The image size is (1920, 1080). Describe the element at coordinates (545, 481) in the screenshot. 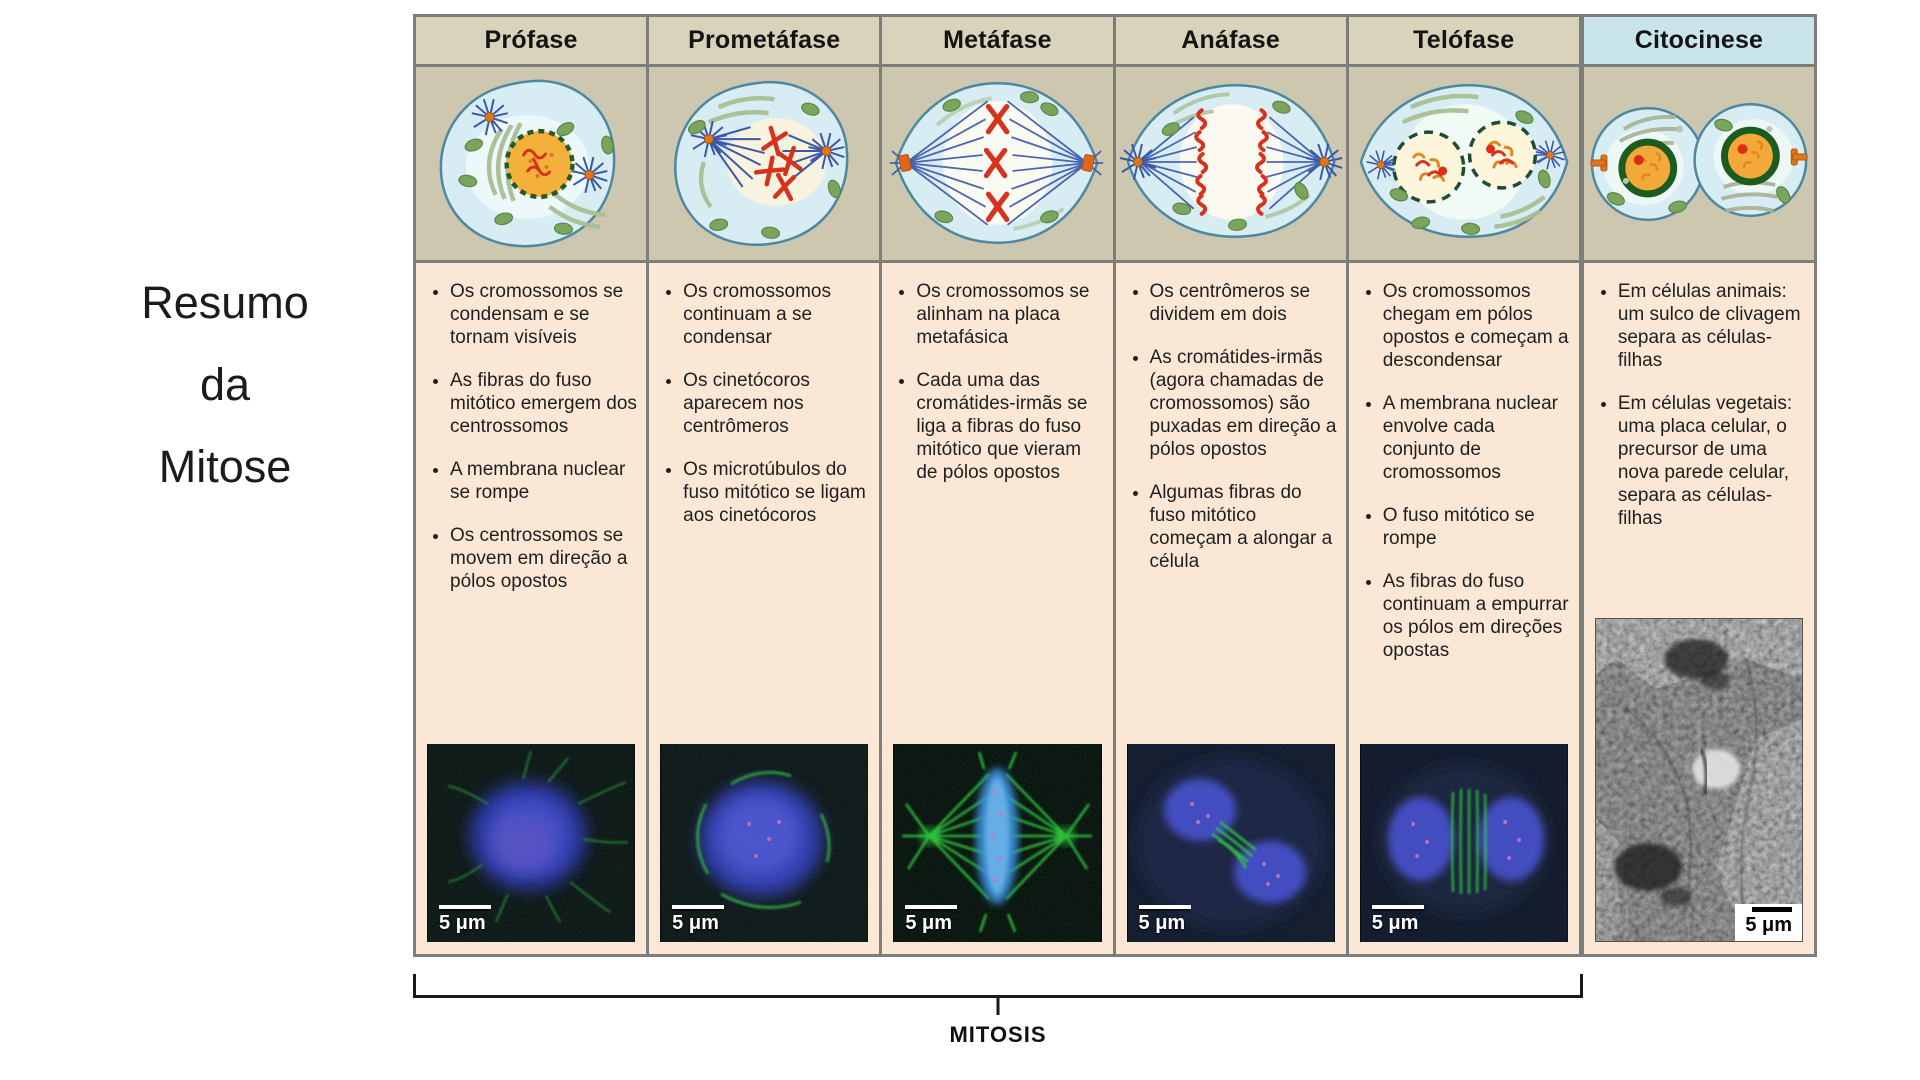

I see `bullet: A membrana nuclear se rompe` at that location.